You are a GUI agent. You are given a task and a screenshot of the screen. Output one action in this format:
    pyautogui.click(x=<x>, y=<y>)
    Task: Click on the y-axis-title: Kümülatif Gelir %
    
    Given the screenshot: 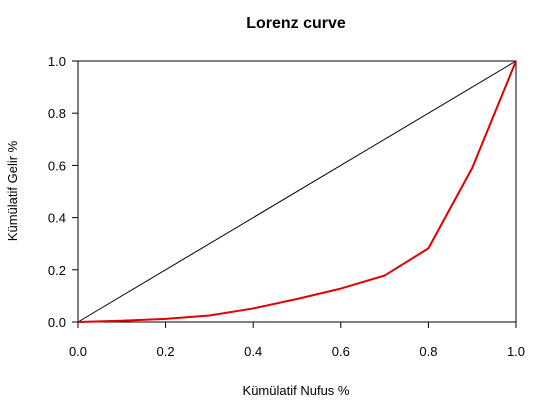 What is the action you would take?
    pyautogui.click(x=12, y=190)
    